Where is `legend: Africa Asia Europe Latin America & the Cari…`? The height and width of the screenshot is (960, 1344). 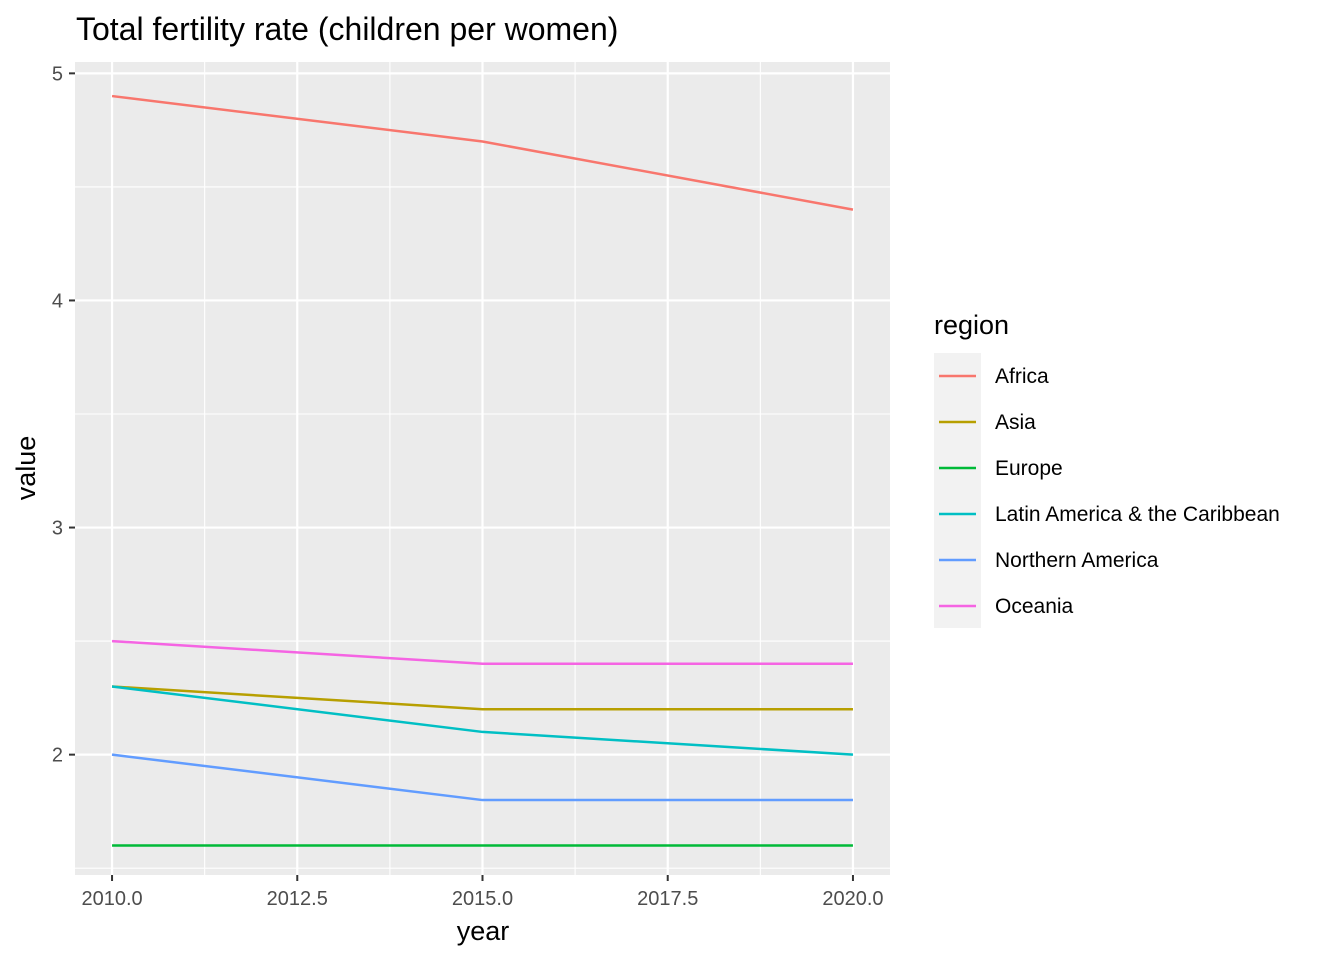 legend: Africa Asia Europe Latin America & the Cari… is located at coordinates (1109, 491).